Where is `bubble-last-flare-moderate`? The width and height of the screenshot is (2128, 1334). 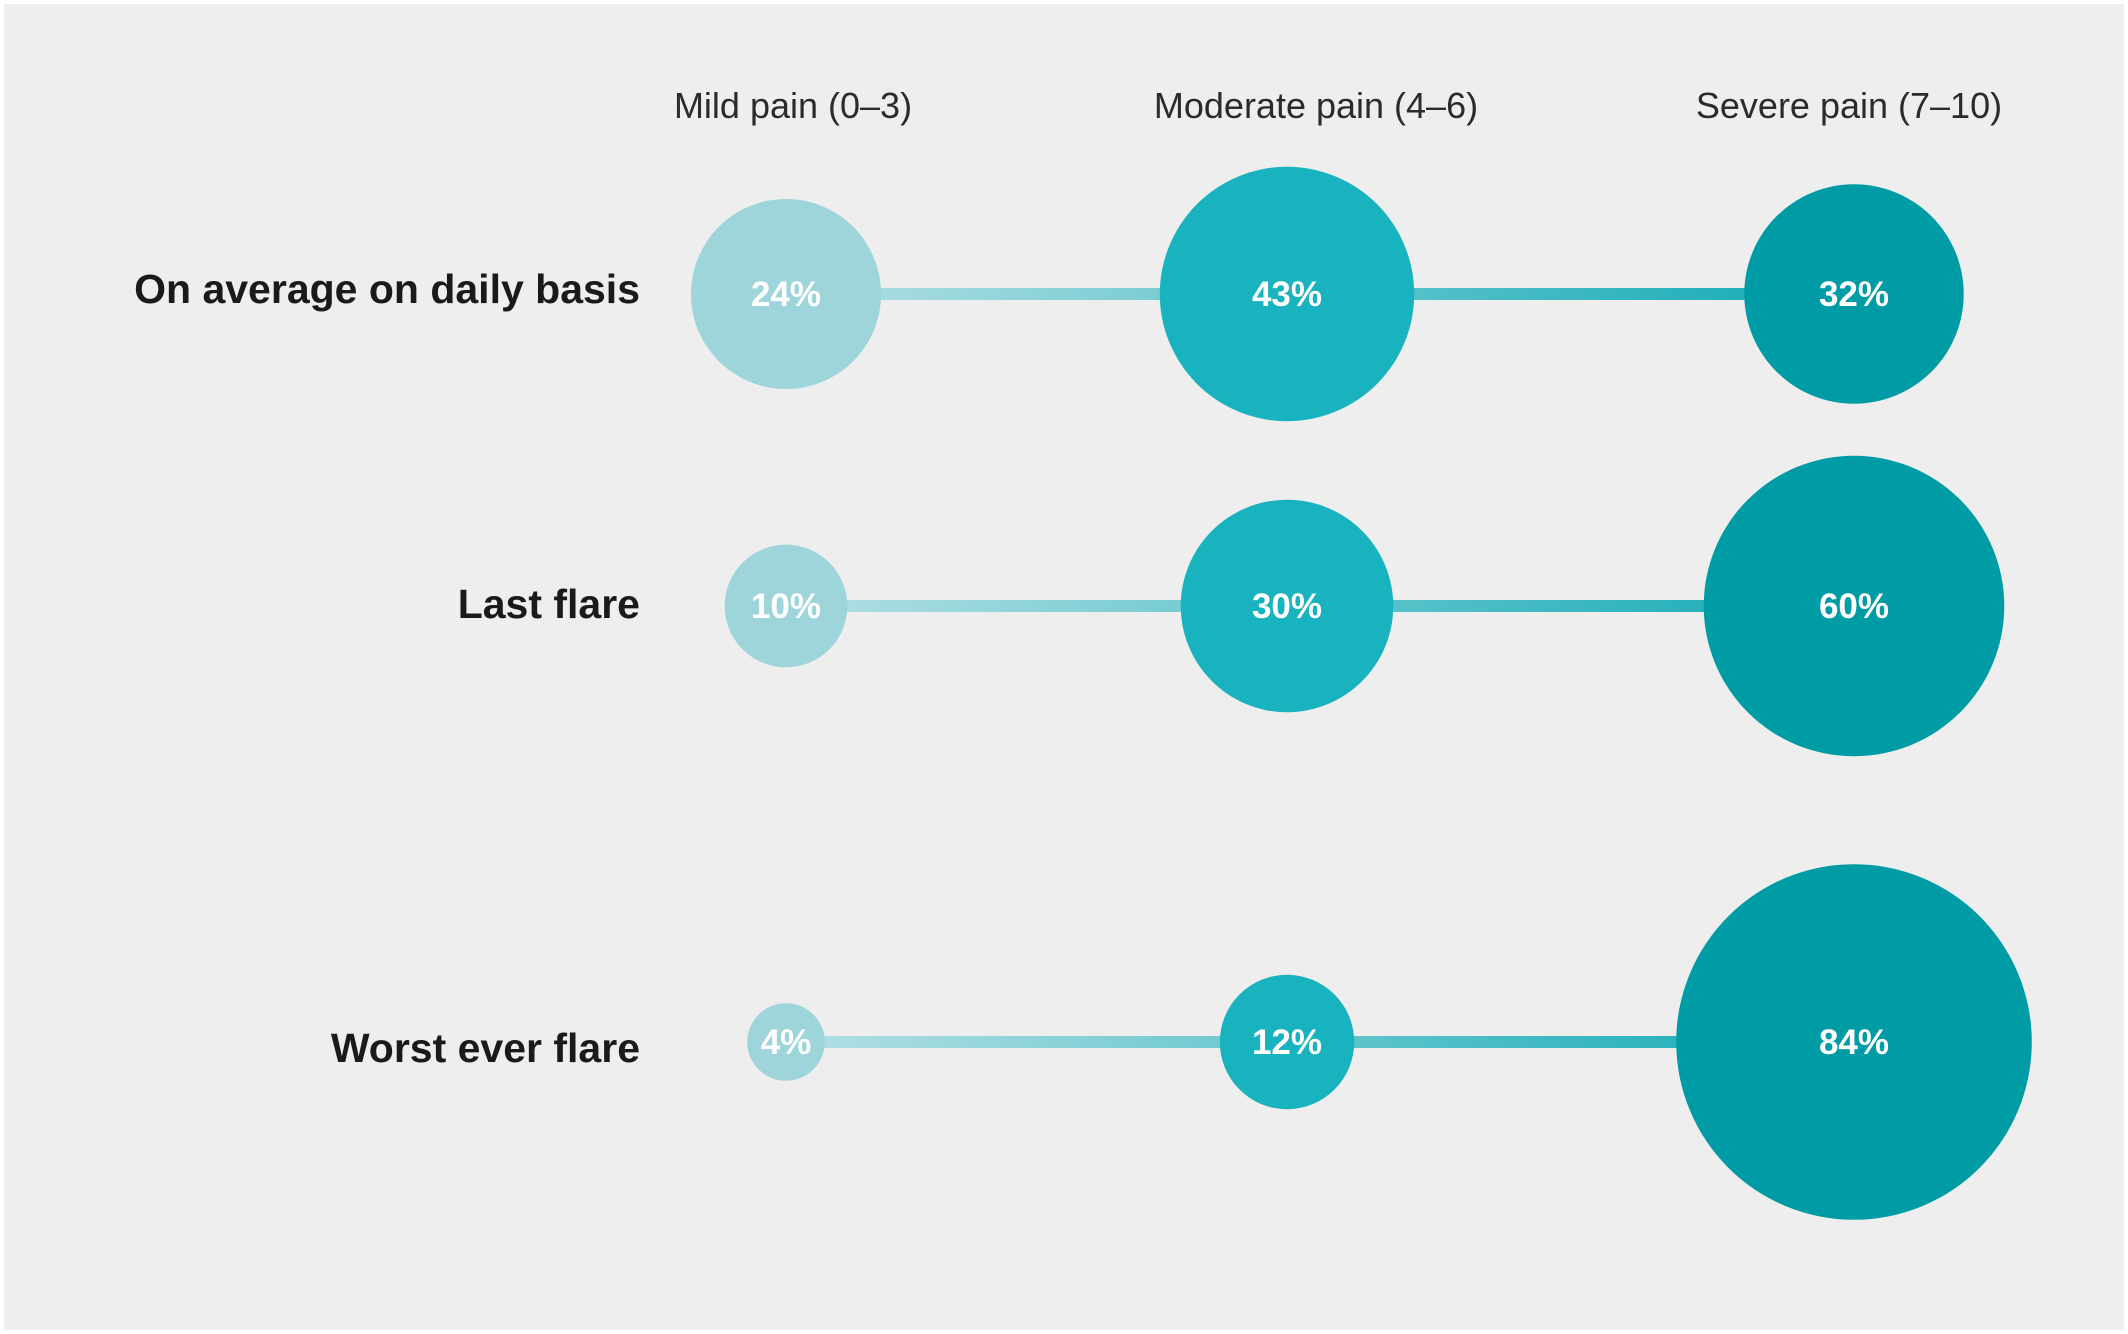
bubble-last-flare-moderate is located at coordinates (1287, 606).